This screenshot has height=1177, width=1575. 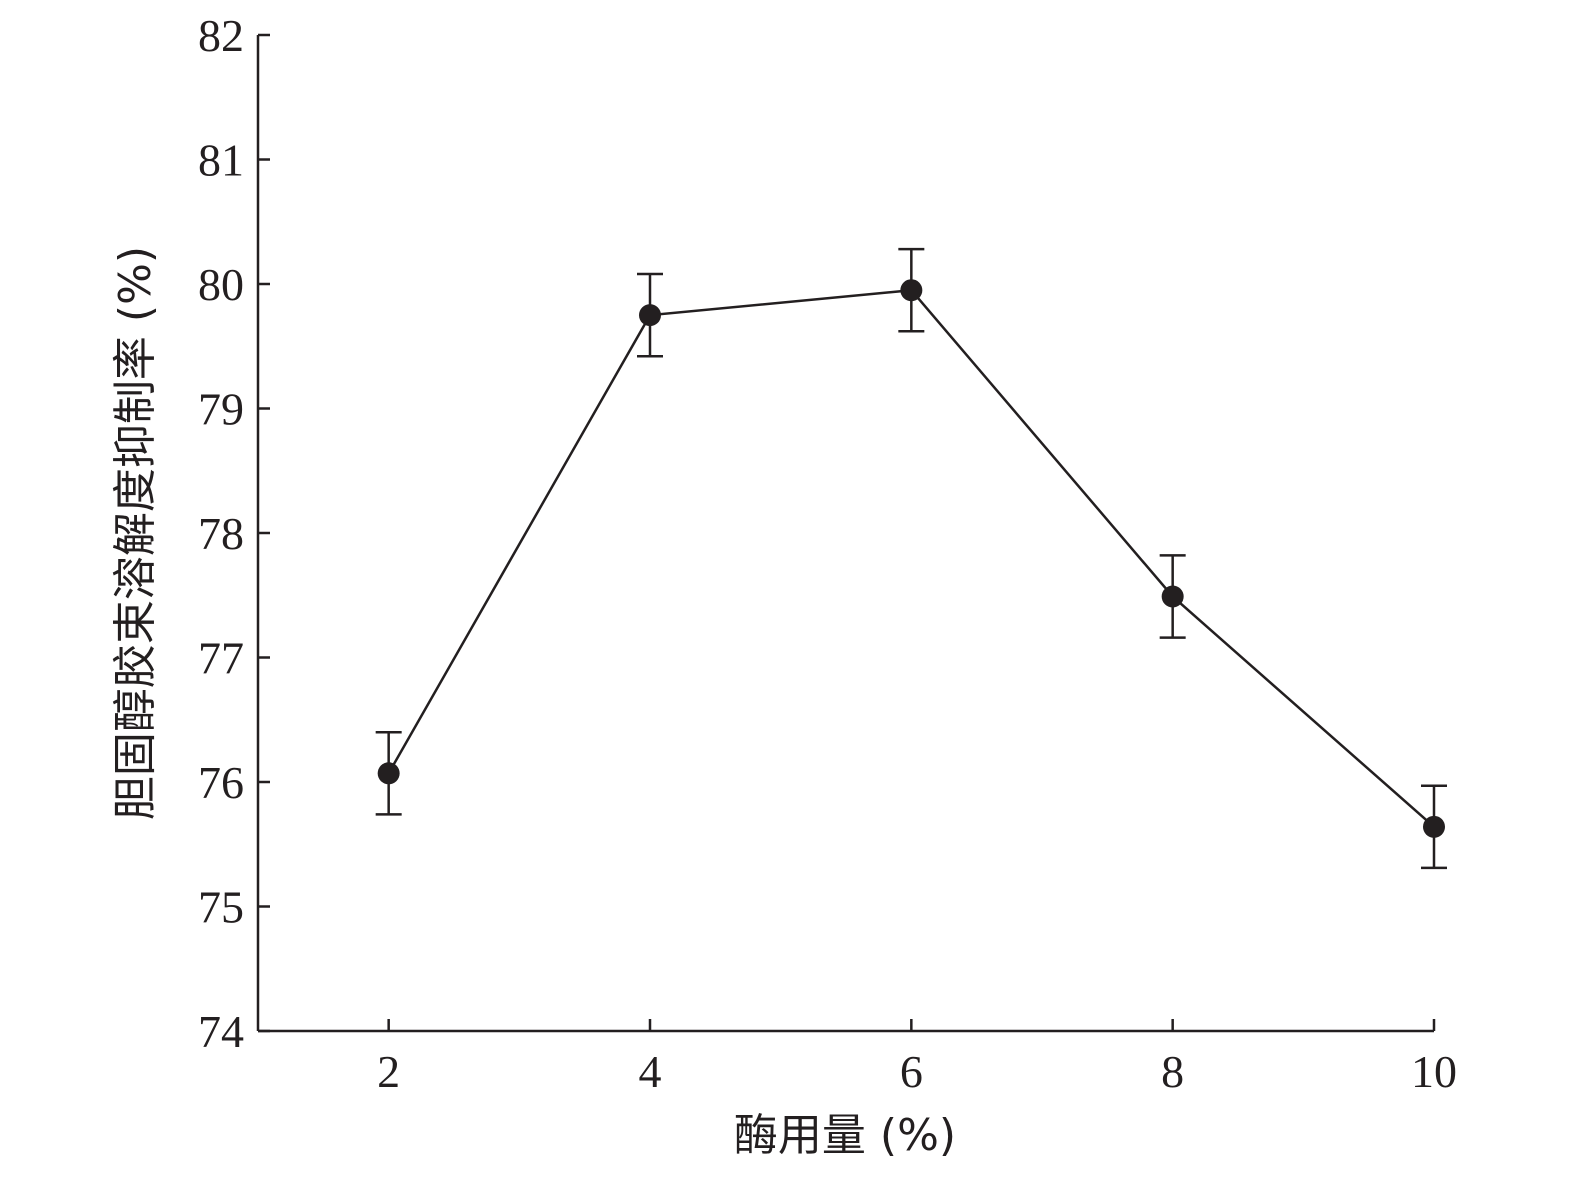 What do you see at coordinates (221, 658) in the screenshot?
I see `y-tick-label: 77` at bounding box center [221, 658].